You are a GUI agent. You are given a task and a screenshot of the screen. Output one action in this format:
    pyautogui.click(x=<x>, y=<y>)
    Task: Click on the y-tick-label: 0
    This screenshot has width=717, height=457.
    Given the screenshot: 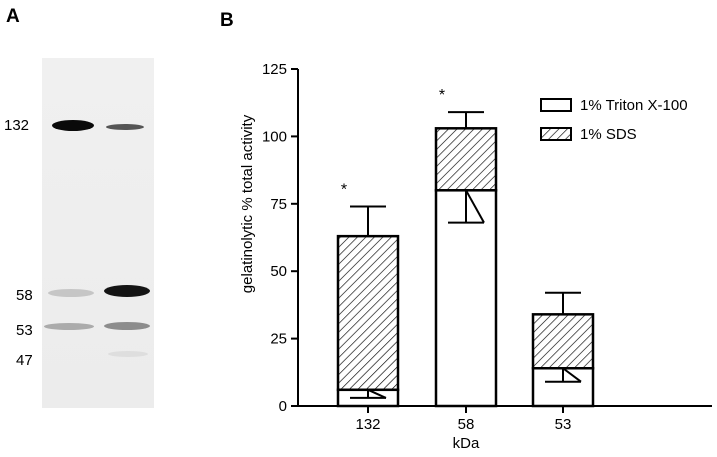 What is the action you would take?
    pyautogui.click(x=283, y=406)
    